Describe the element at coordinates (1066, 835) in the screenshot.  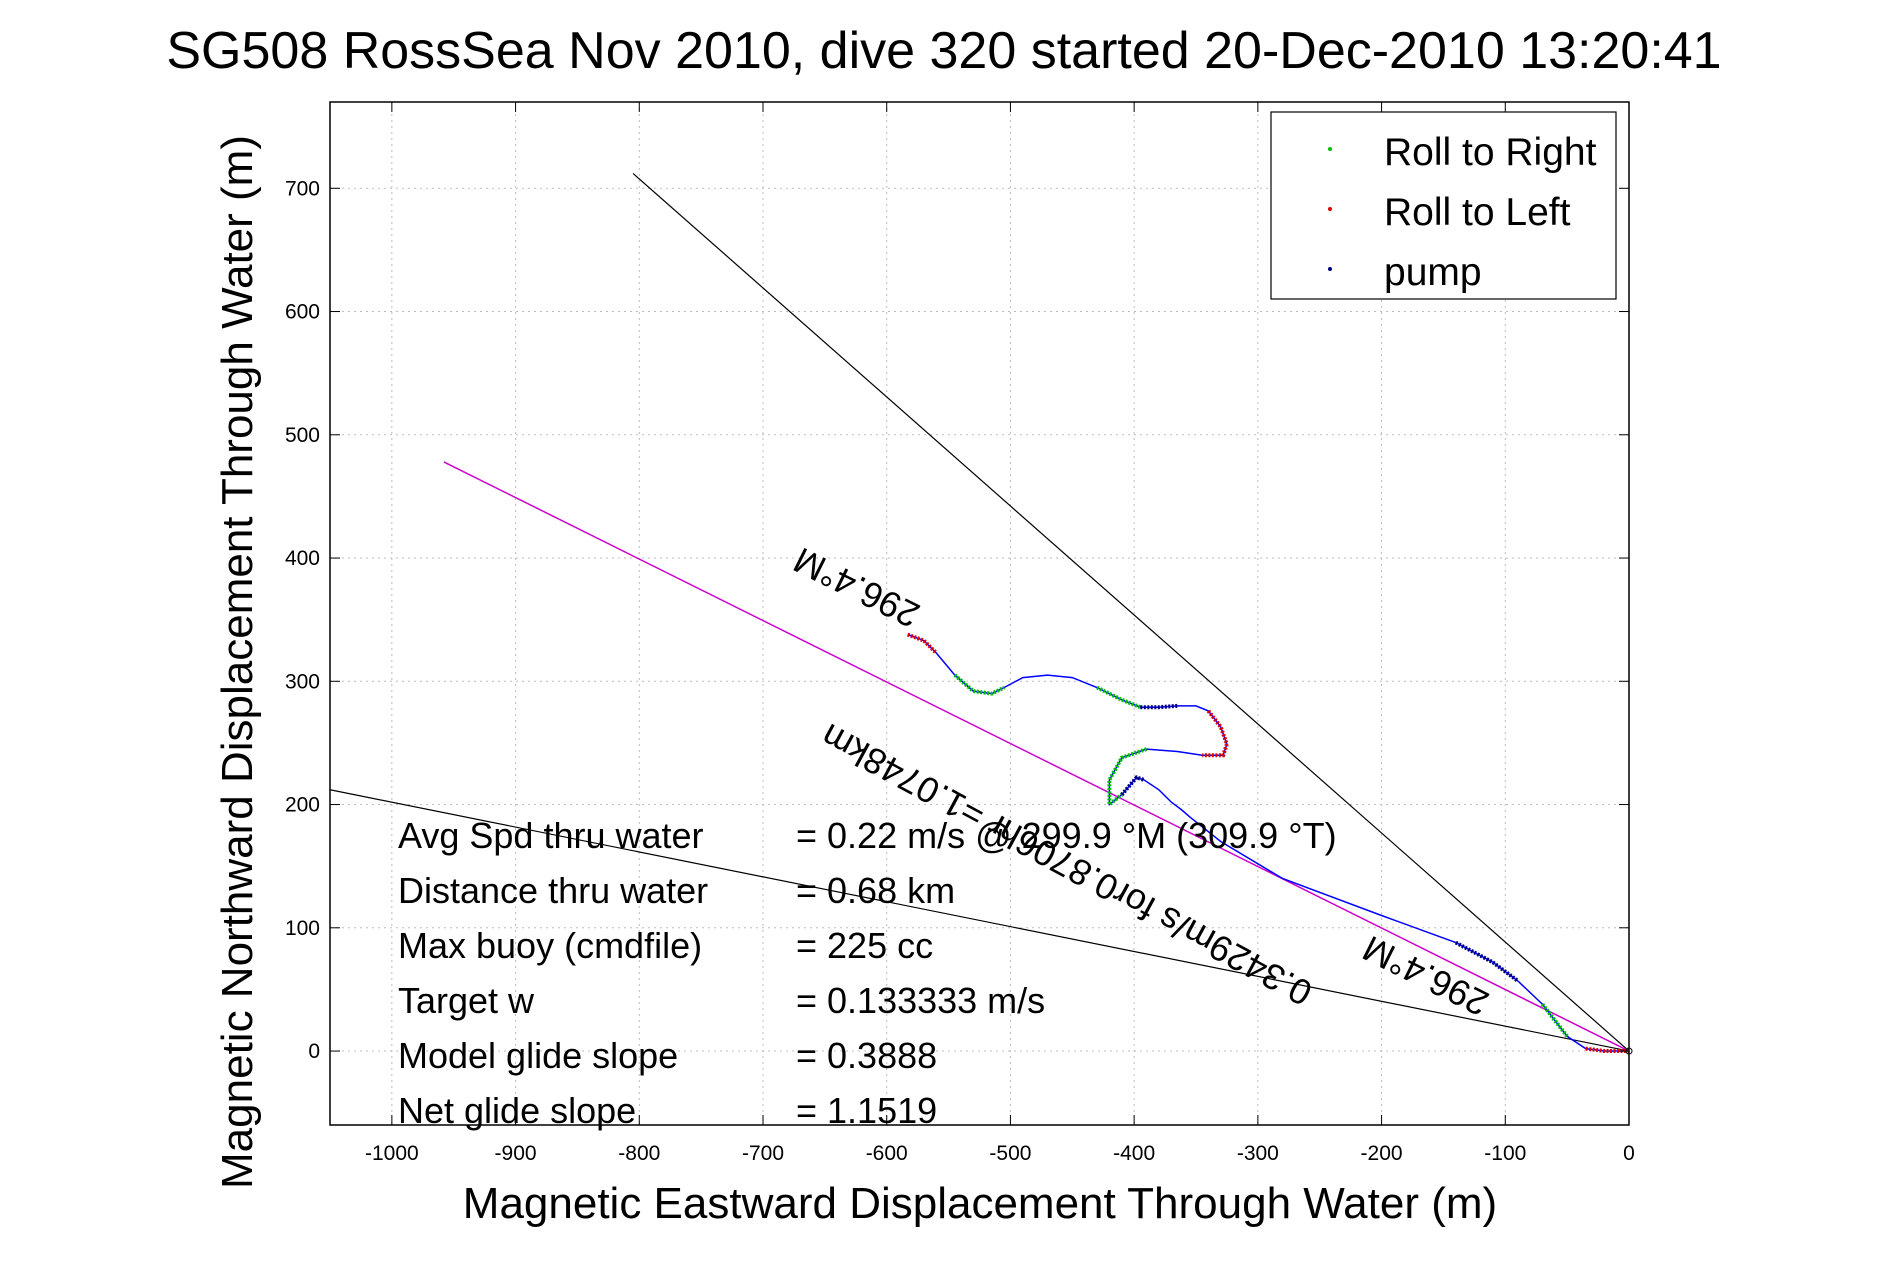
I see `stat-value: = 0.22 m/s @ 299.9 °M (309.9 °T)` at that location.